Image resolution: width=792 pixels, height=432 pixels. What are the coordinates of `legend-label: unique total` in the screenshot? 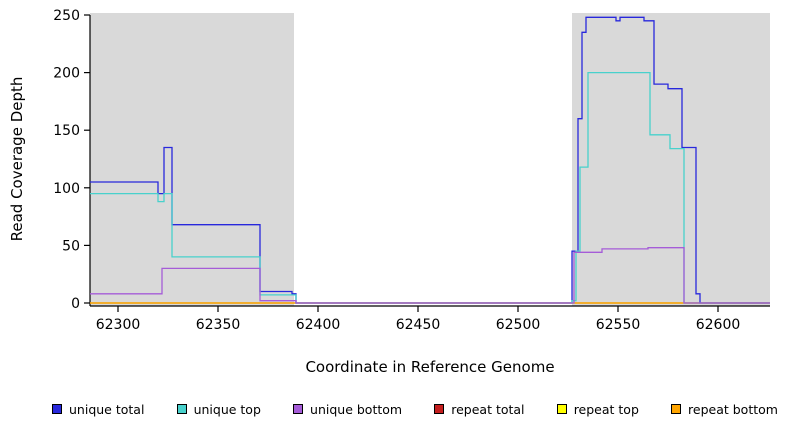 It's located at (107, 409).